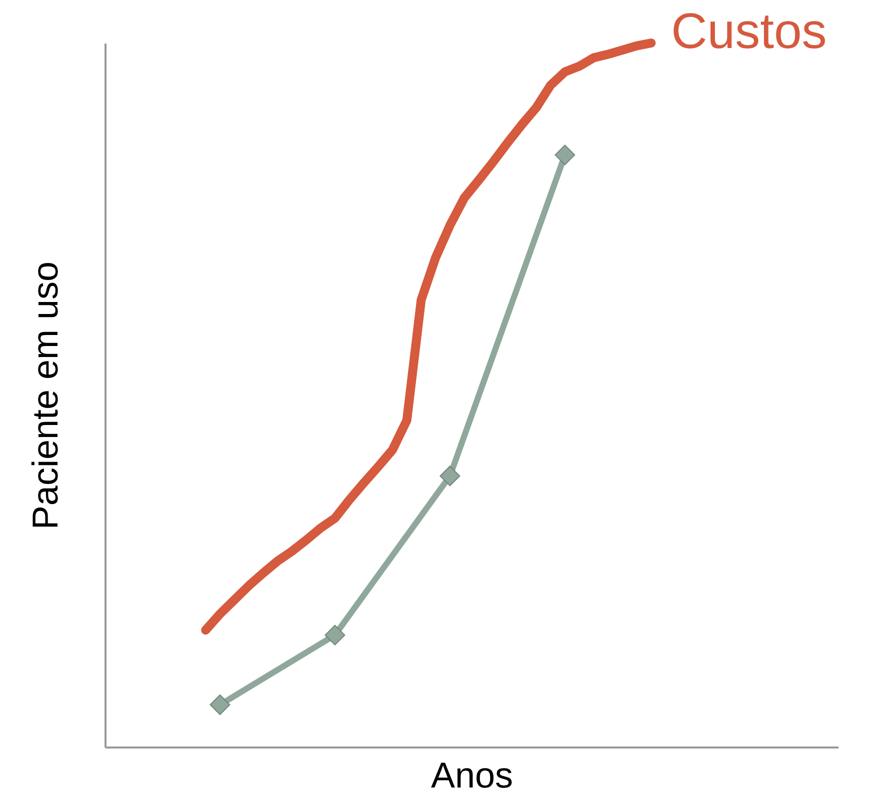  What do you see at coordinates (472, 775) in the screenshot?
I see `x-axis-title: Anos` at bounding box center [472, 775].